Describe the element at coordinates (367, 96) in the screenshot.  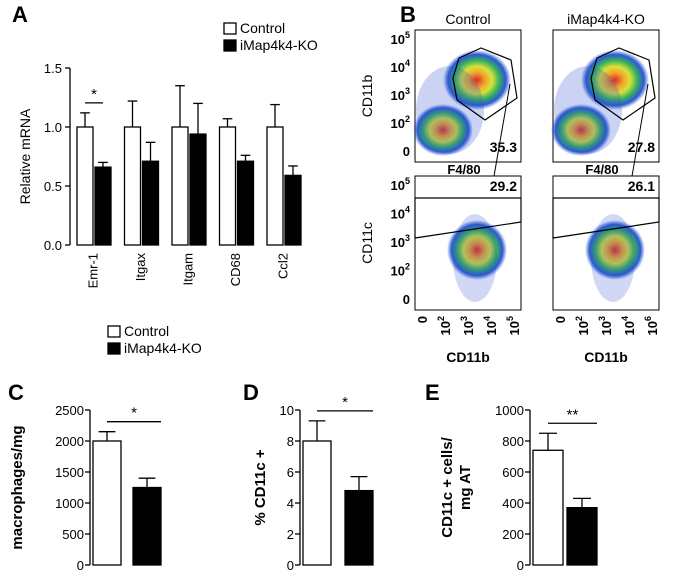
I see `y-axis-label: CD11b` at that location.